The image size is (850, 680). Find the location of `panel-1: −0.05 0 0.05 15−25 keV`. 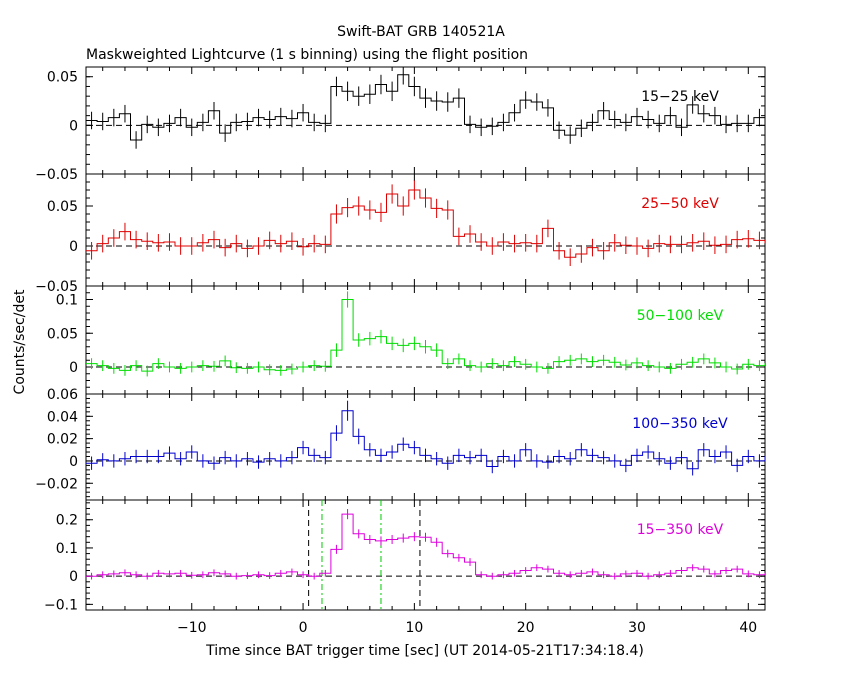

panel-1: −0.05 0 0.05 15−25 keV is located at coordinates (400, 124).